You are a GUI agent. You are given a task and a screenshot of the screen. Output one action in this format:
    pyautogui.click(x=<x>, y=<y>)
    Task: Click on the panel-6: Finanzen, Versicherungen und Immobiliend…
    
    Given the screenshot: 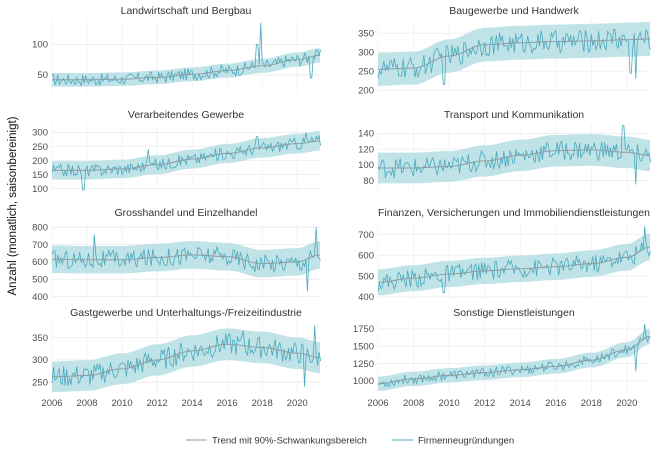 What is the action you would take?
    pyautogui.click(x=504, y=255)
    